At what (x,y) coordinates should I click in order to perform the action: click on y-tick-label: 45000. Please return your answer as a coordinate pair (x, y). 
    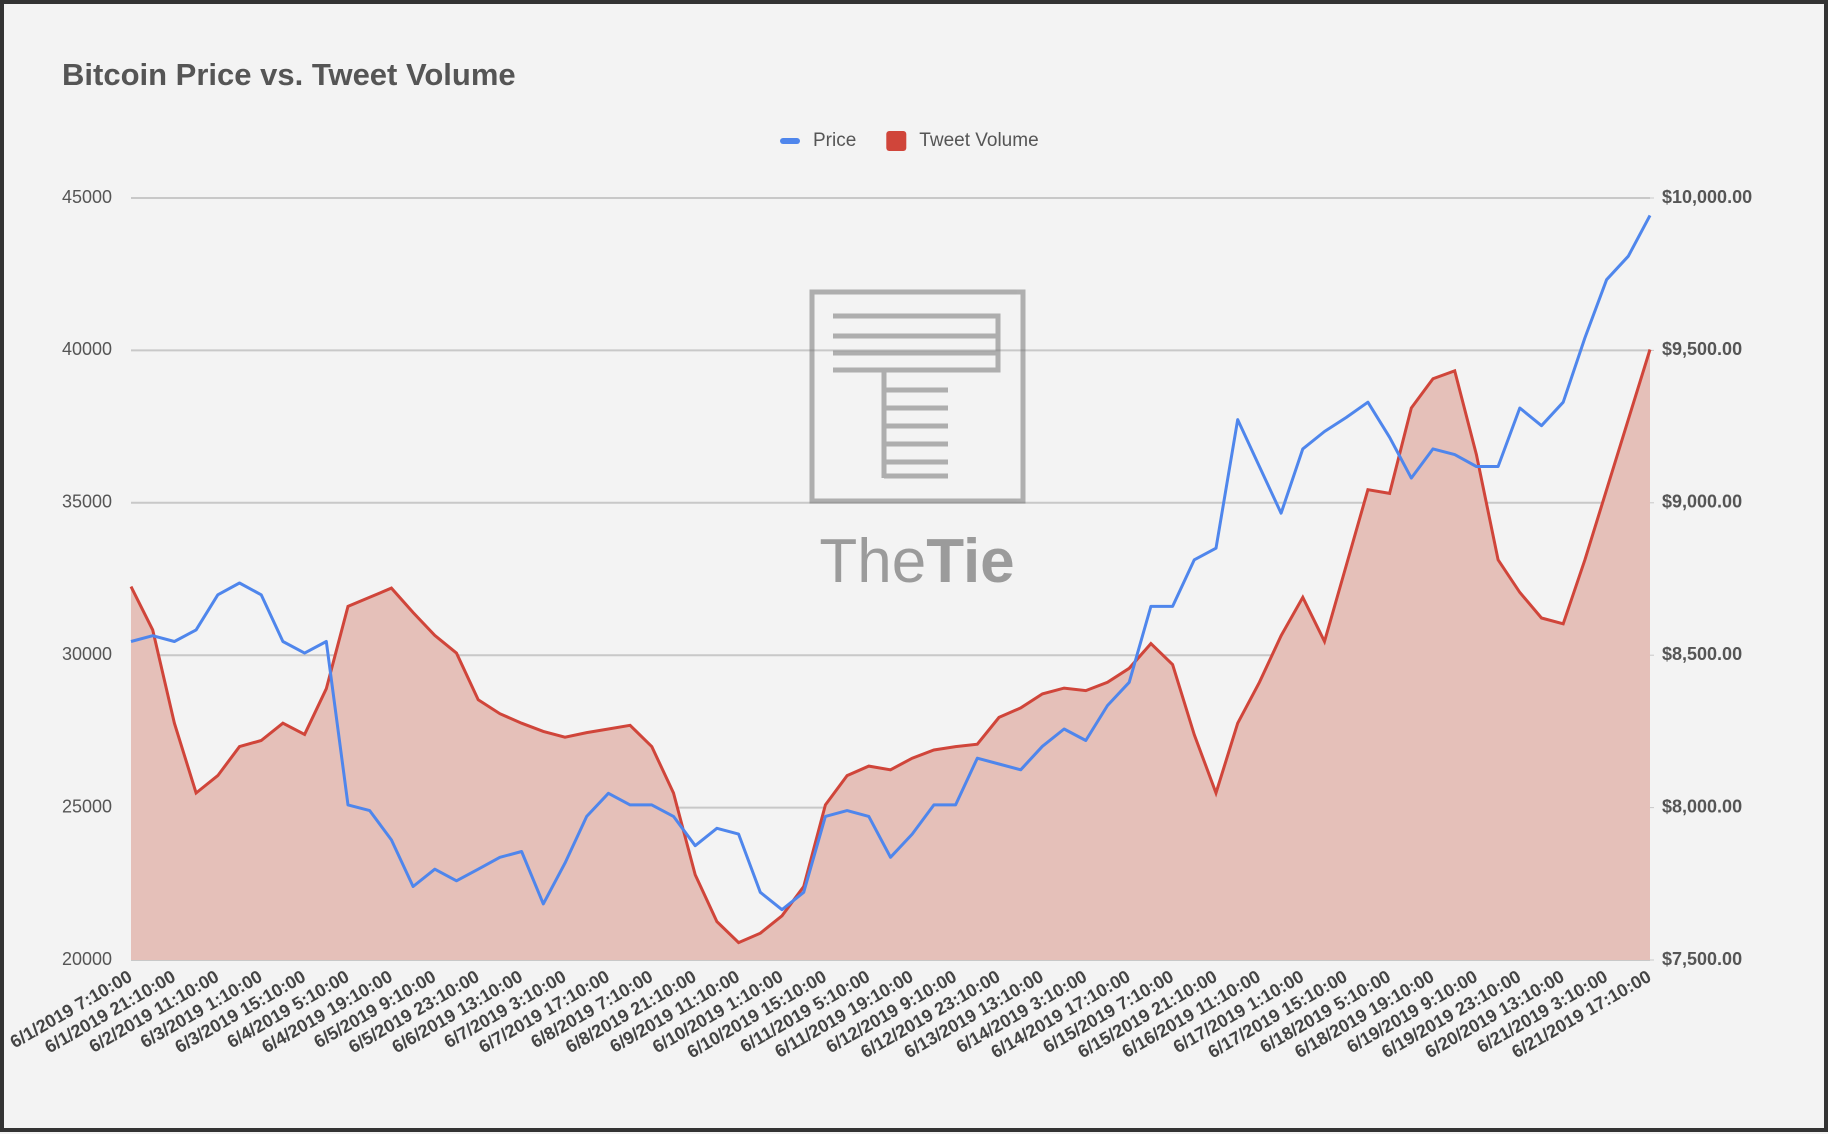
    Looking at the image, I should click on (87, 197).